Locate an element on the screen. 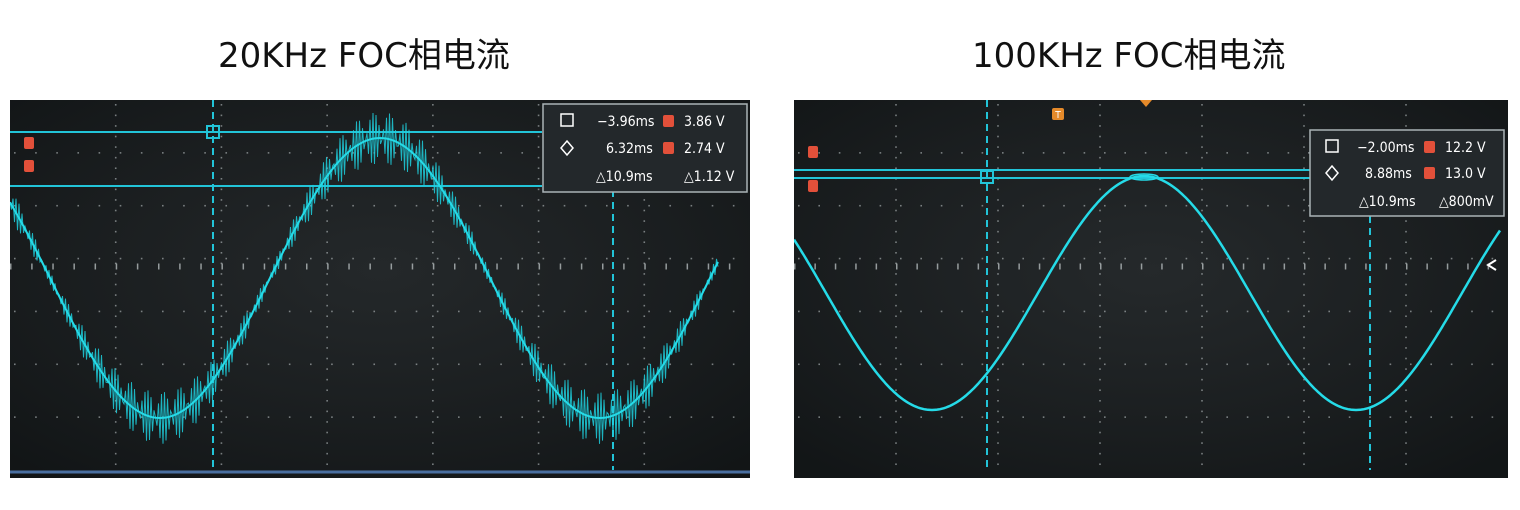  readout-v1: 12.2 V is located at coordinates (1465, 148).